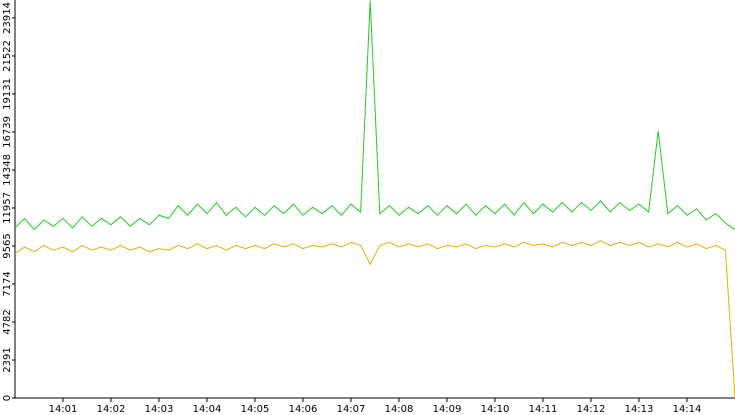 This screenshot has height=415, width=735. I want to click on y-tick-label: 23914, so click(7, 18).